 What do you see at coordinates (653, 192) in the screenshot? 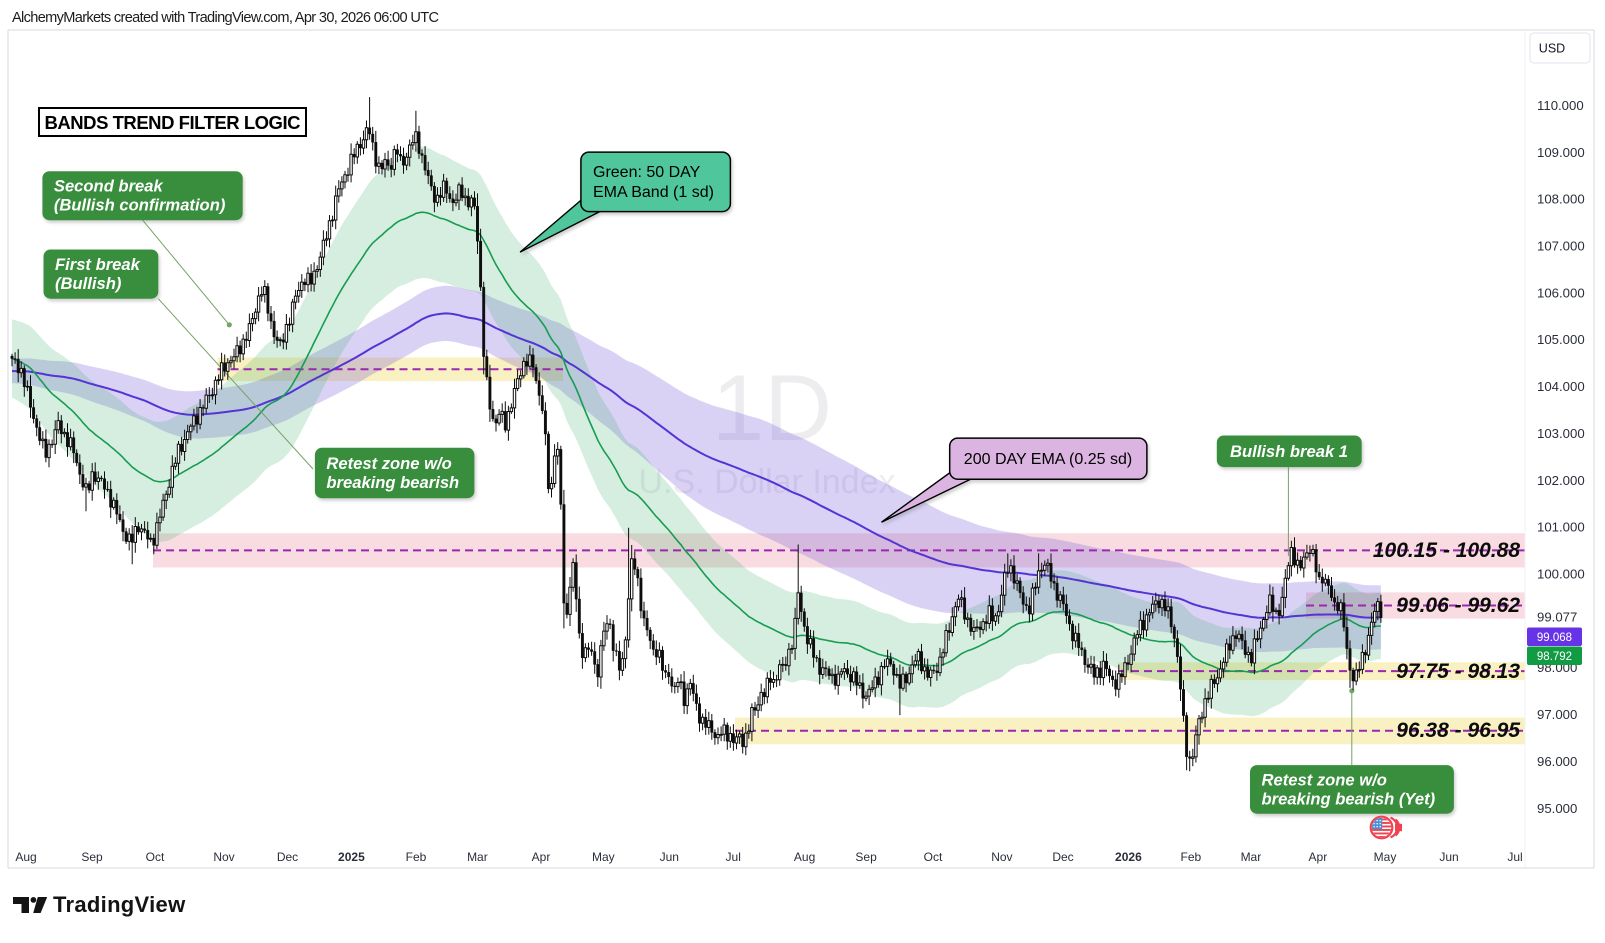
I see `svg-text: EMA Band (1 sd)` at bounding box center [653, 192].